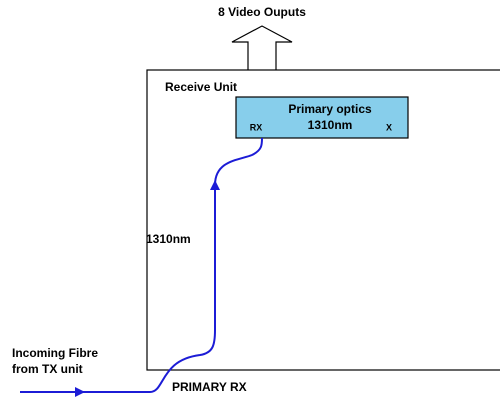 The image size is (500, 401). Describe the element at coordinates (262, 12) in the screenshot. I see `title: 8 Video Ouputs` at that location.